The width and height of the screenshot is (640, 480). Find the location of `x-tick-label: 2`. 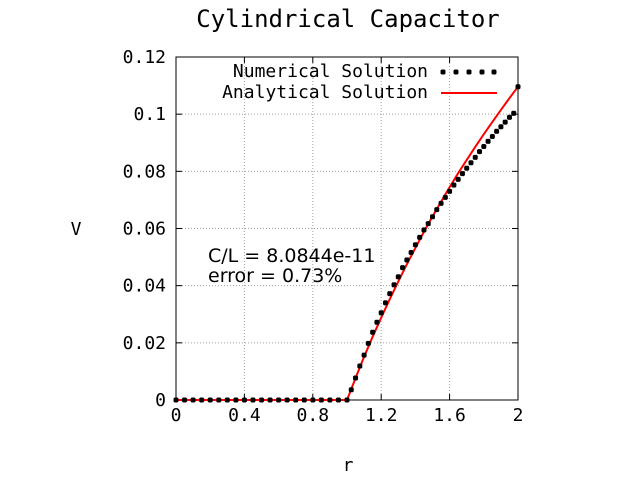

x-tick-label: 2 is located at coordinates (518, 415).